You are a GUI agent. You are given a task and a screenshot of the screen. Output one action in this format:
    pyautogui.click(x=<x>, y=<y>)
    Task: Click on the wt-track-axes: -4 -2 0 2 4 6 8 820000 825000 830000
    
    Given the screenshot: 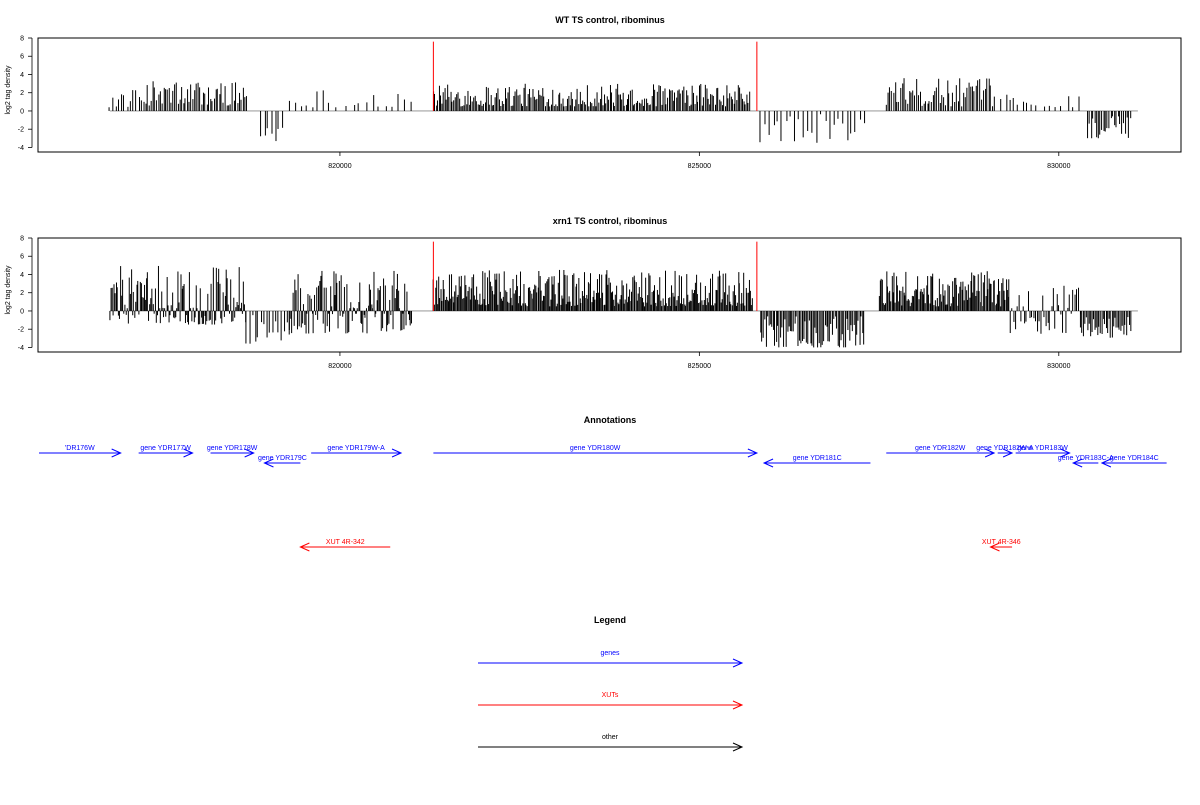 What is the action you would take?
    pyautogui.click(x=544, y=103)
    